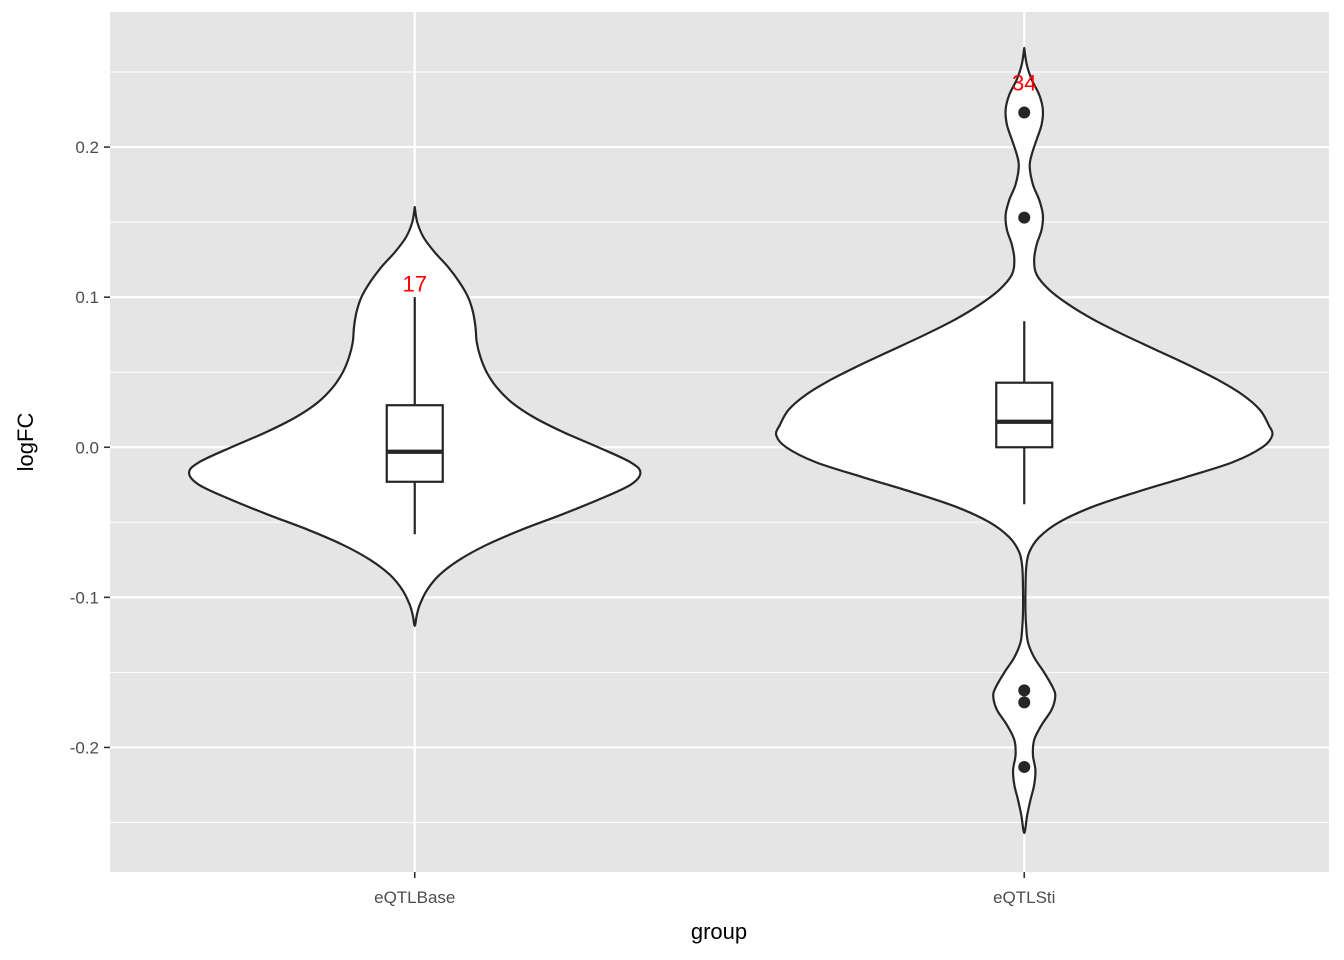 This screenshot has height=960, width=1344. I want to click on y-axis-title: logFC, so click(25, 442).